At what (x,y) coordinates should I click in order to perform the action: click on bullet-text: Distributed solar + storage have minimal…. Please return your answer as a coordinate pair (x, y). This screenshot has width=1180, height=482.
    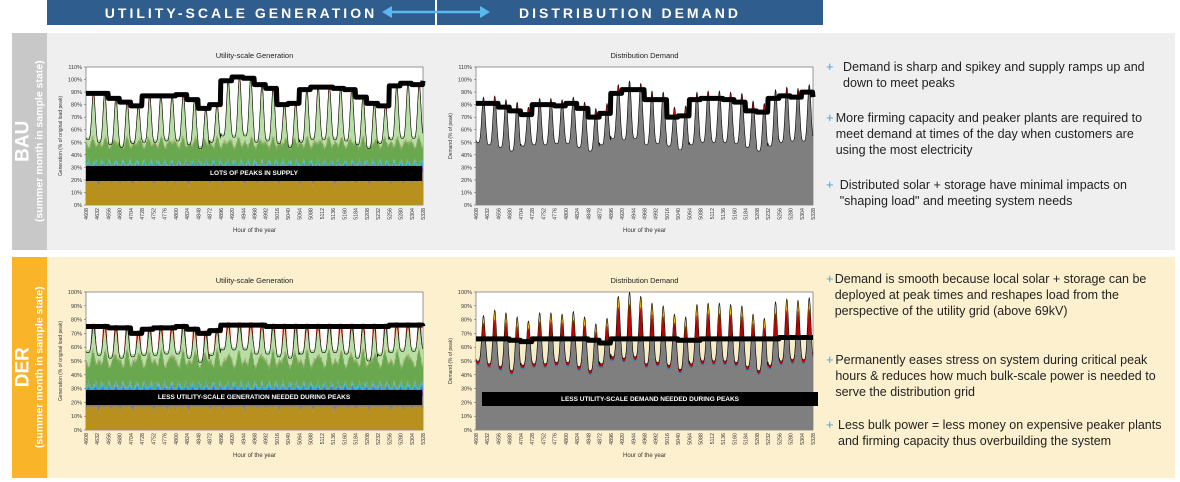
    Looking at the image, I should click on (983, 193).